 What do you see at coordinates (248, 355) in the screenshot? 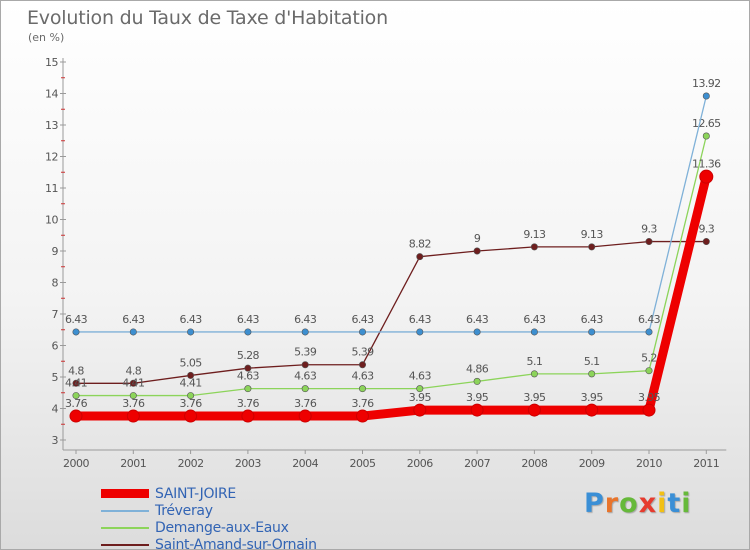
I see `data-label-saint-amand-sur-ornain: 5.28` at bounding box center [248, 355].